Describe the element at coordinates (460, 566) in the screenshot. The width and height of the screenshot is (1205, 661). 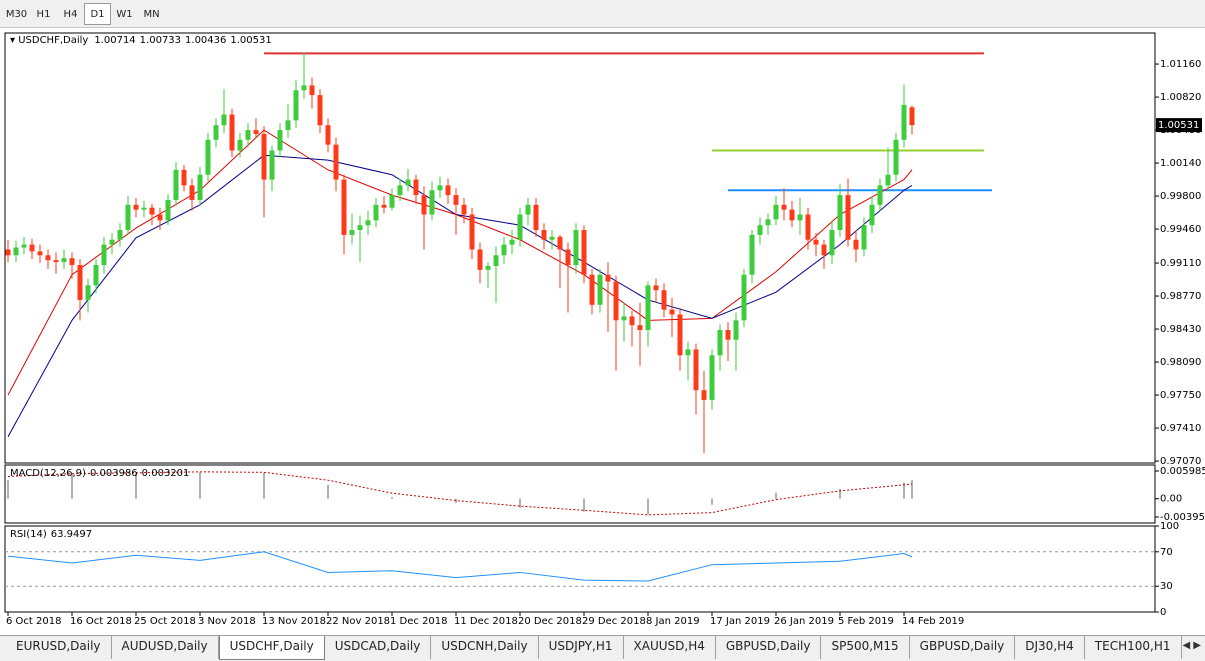
I see `rsi-line` at that location.